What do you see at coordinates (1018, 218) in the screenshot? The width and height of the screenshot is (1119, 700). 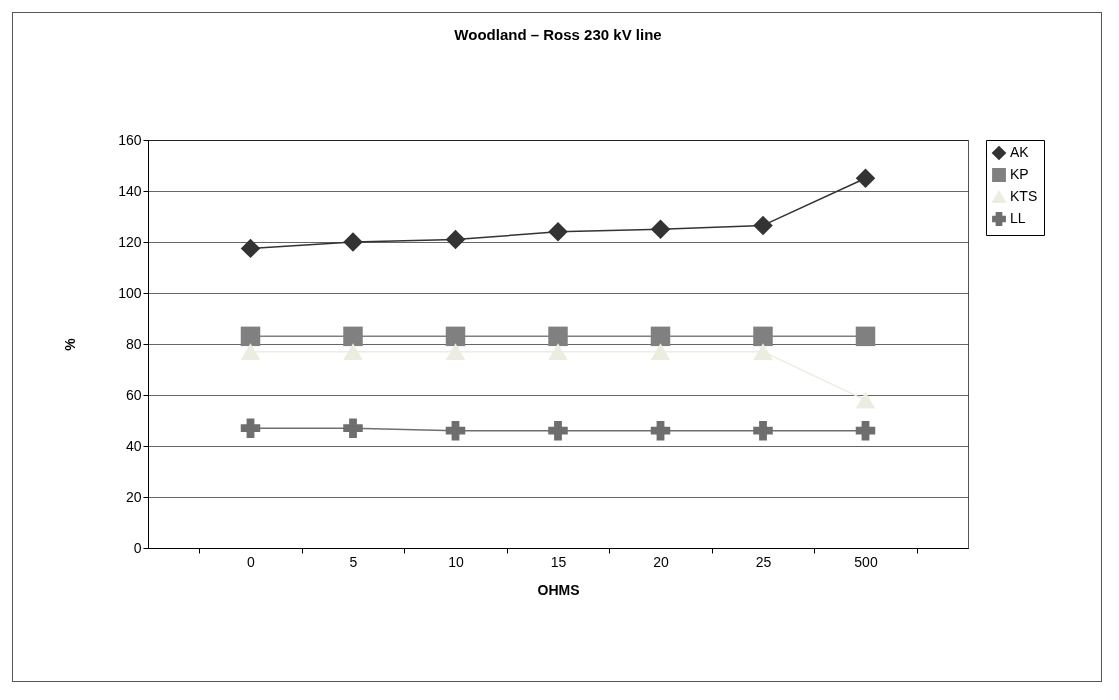 I see `legend-label: LL` at bounding box center [1018, 218].